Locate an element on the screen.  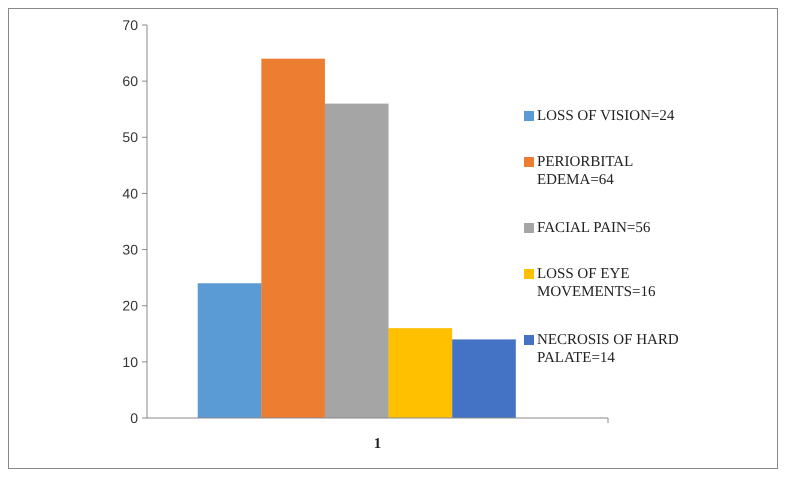
y-tick-label: 50 is located at coordinates (130, 137).